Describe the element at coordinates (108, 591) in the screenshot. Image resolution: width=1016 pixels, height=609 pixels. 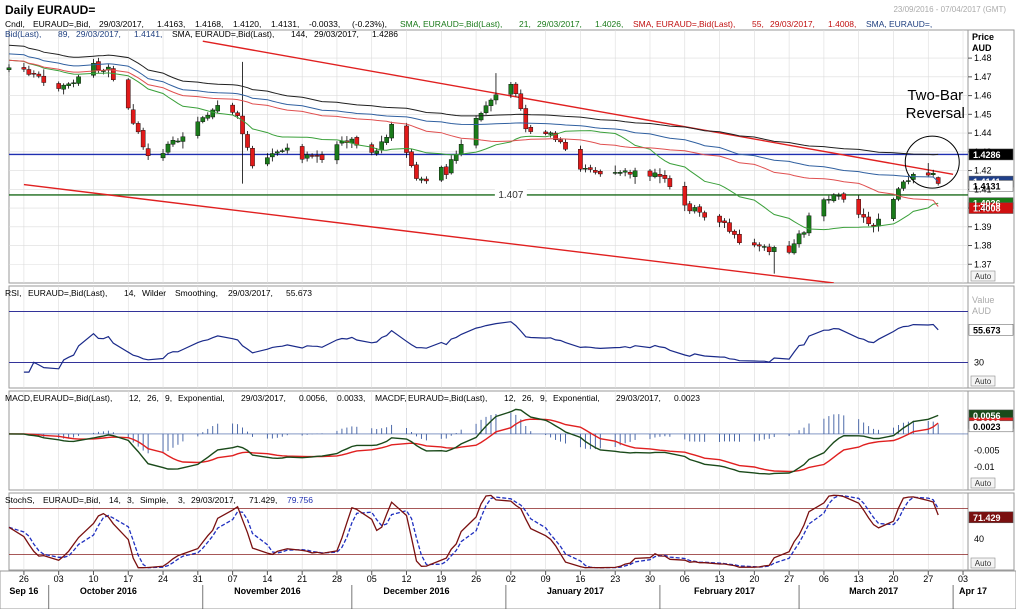
I see `x-month-label: October 2016` at that location.